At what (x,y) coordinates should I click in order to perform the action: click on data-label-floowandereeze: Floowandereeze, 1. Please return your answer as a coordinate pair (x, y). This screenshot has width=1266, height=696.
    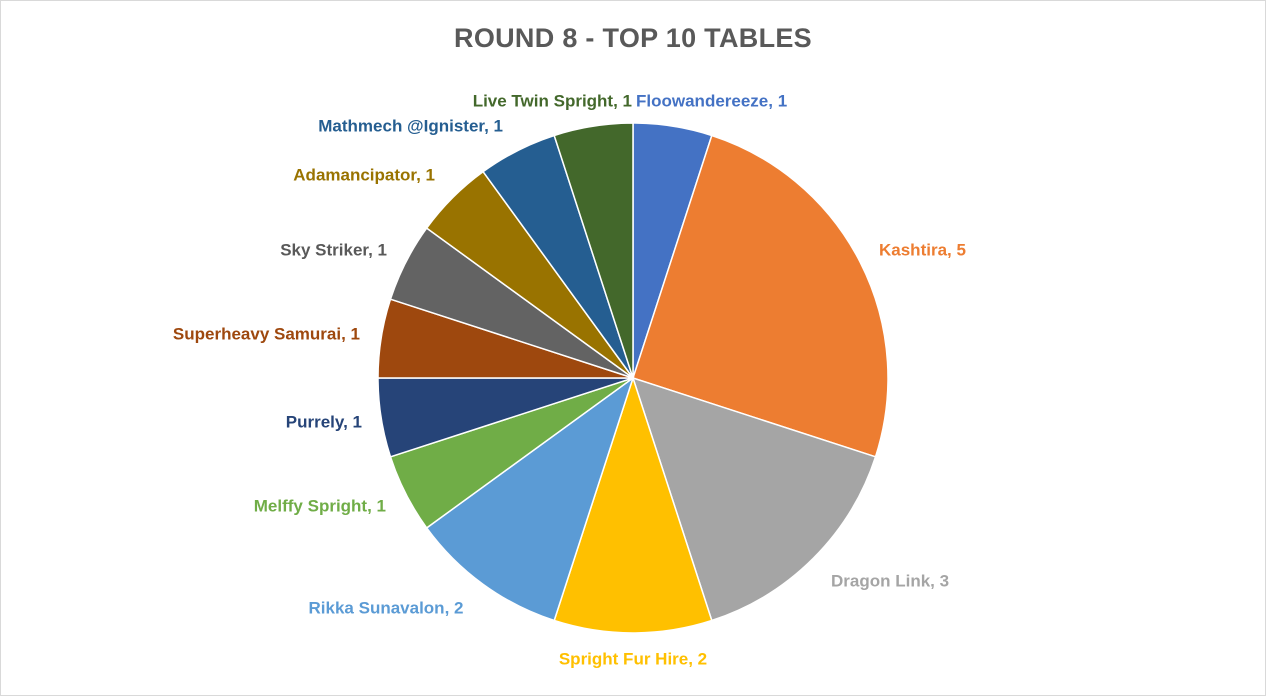
    Looking at the image, I should click on (711, 100).